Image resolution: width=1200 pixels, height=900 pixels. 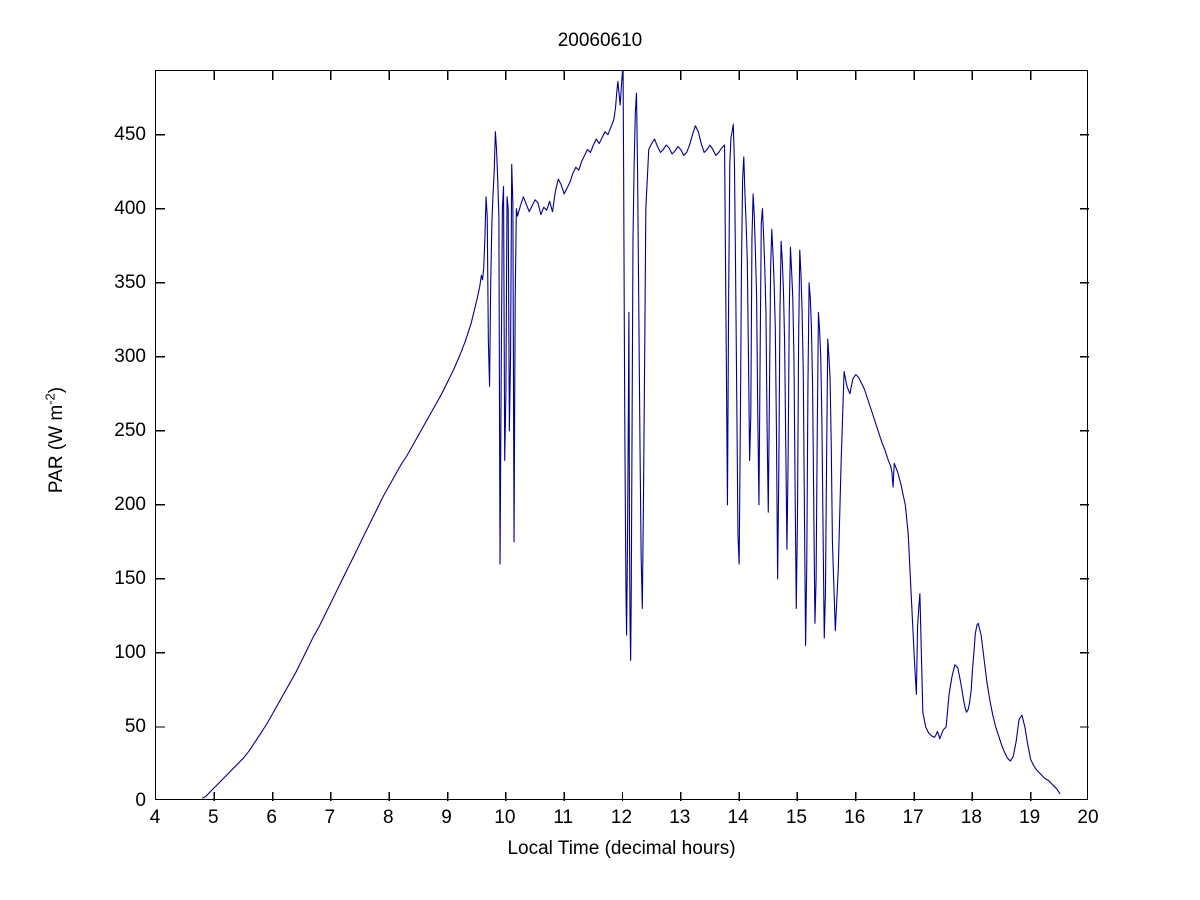 I want to click on x-axis-label: Local Time (decimal hours), so click(x=621, y=848).